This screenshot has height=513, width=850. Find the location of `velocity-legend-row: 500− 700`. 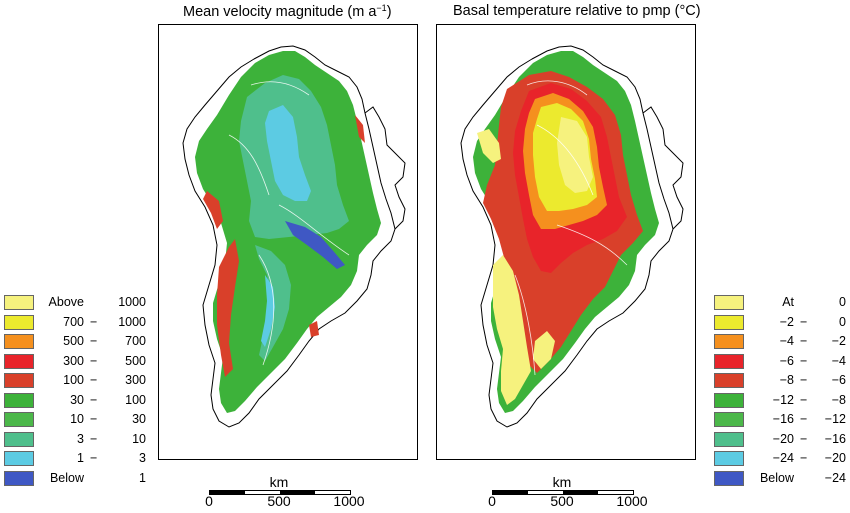

velocity-legend-row: 500− 700 is located at coordinates (79, 343).